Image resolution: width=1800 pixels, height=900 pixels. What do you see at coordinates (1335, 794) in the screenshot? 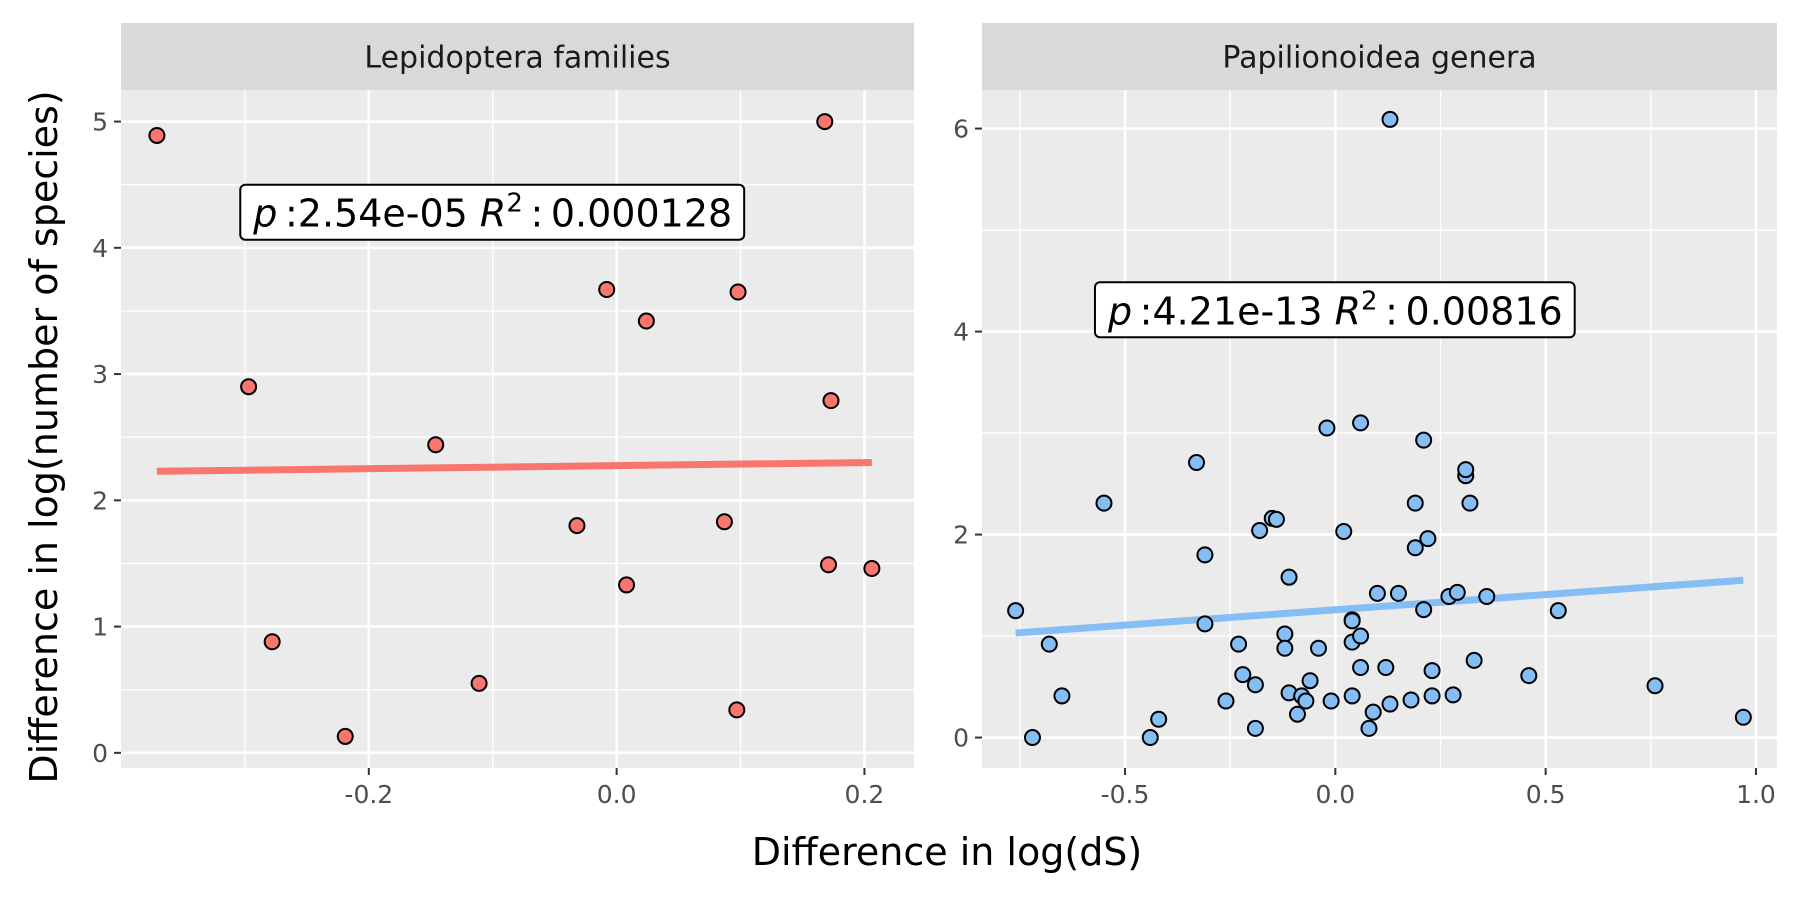
I see `x-tick-label: 0.0` at bounding box center [1335, 794].